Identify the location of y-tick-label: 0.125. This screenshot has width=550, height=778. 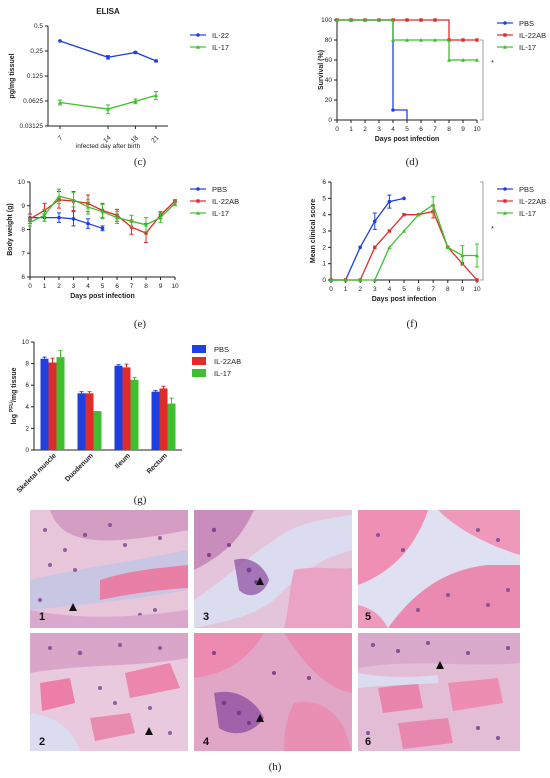
(35, 76).